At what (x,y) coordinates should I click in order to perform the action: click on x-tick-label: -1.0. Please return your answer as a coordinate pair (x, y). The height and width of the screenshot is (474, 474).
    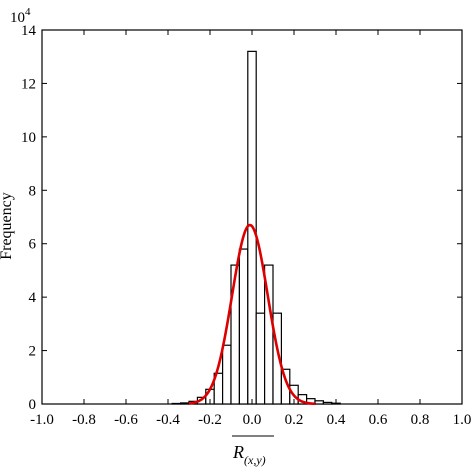
    Looking at the image, I should click on (42, 420).